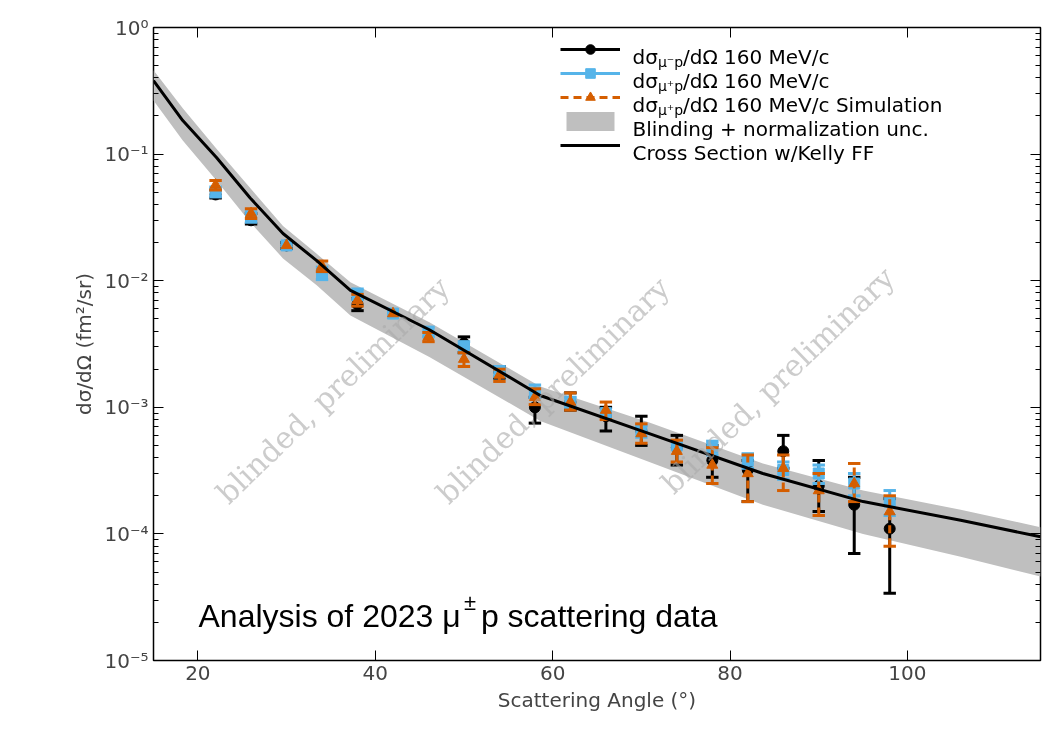  Describe the element at coordinates (84, 344) in the screenshot. I see `y-axis-title: dσ/dΩ (fm²/sr)` at that location.